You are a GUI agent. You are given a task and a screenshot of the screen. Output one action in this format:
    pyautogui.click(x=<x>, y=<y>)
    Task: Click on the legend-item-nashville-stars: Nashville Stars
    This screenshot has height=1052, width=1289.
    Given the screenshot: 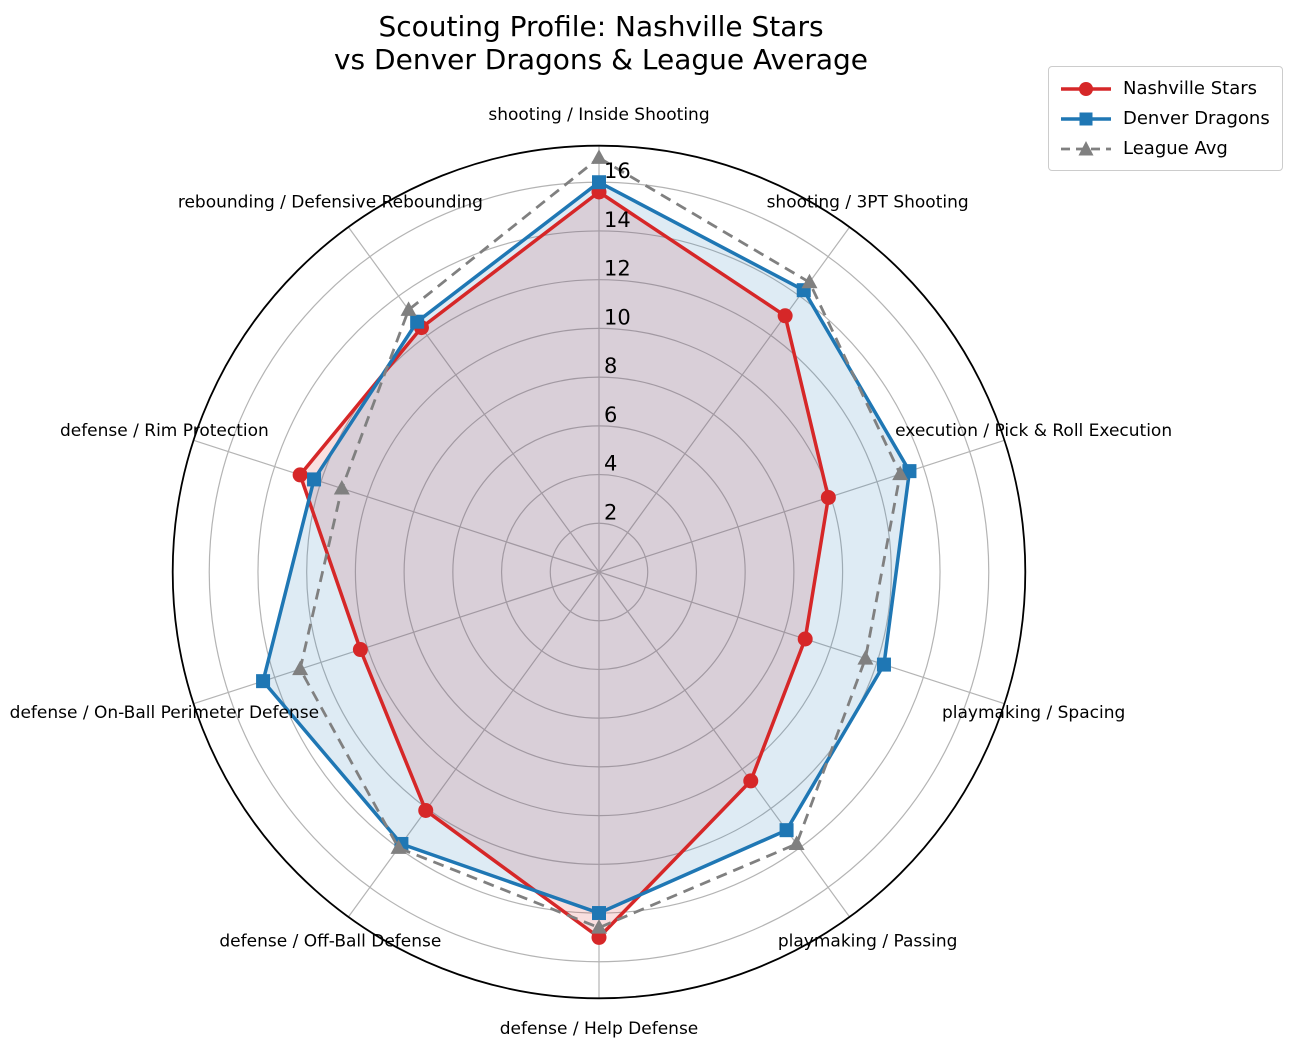 What is the action you would take?
    pyautogui.click(x=1164, y=88)
    